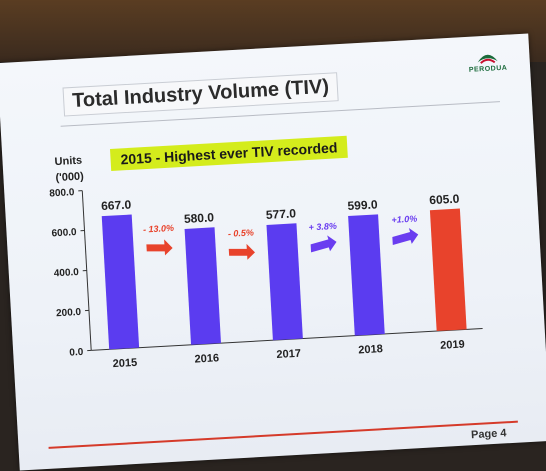 The height and width of the screenshot is (471, 546). Describe the element at coordinates (322, 227) in the screenshot. I see `change-label: + 3.8%` at that location.